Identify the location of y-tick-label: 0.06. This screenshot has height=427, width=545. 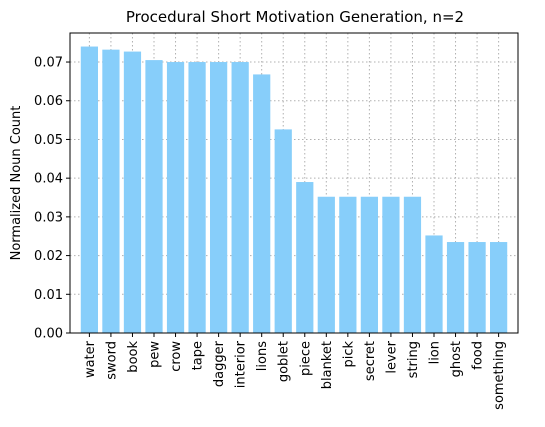
(48, 101).